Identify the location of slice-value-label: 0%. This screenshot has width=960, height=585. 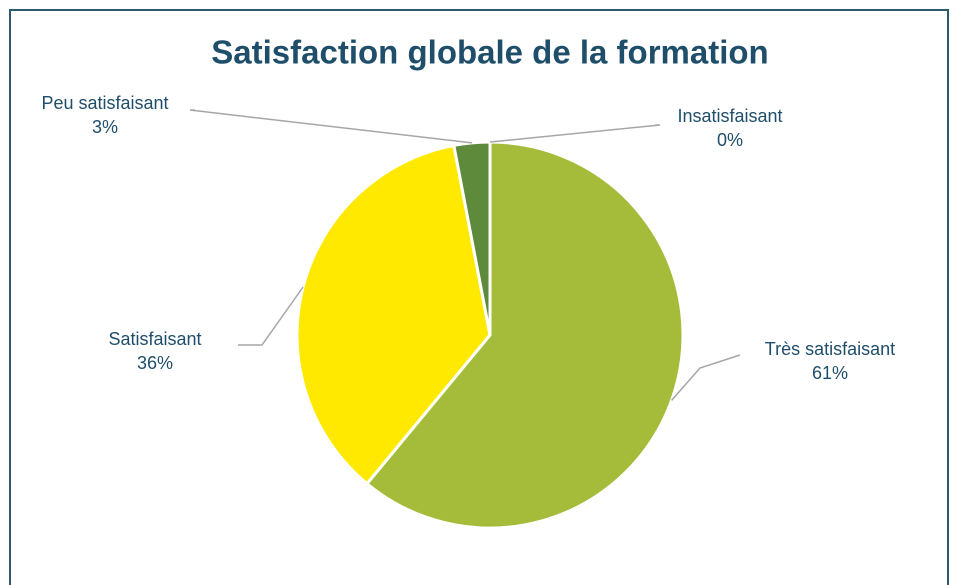
(730, 140).